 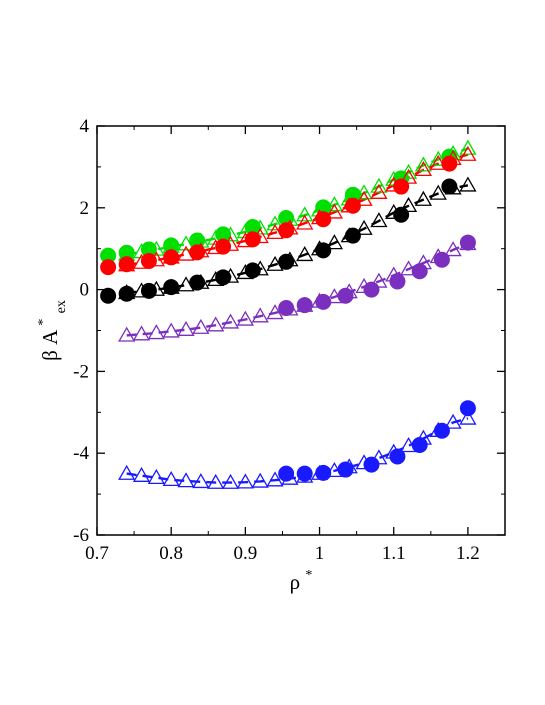 I want to click on x-tick-label: 0.9, so click(x=245, y=553).